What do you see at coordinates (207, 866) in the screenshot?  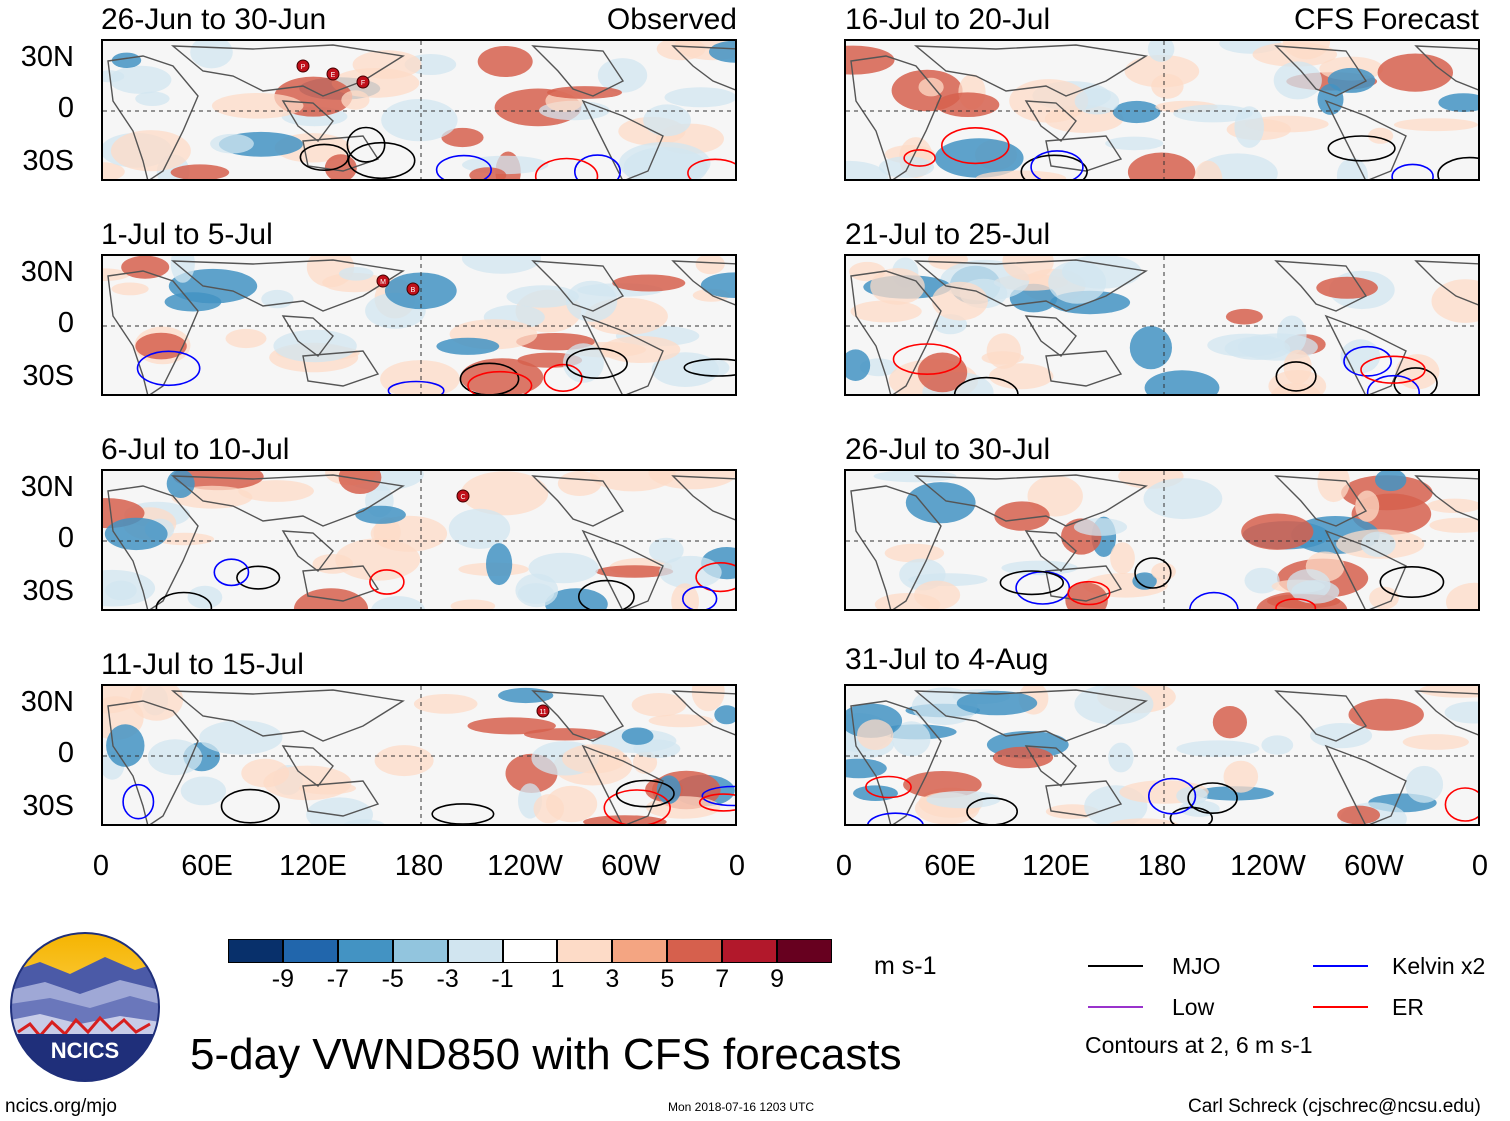 I see `lon-tick-label: 60E` at bounding box center [207, 866].